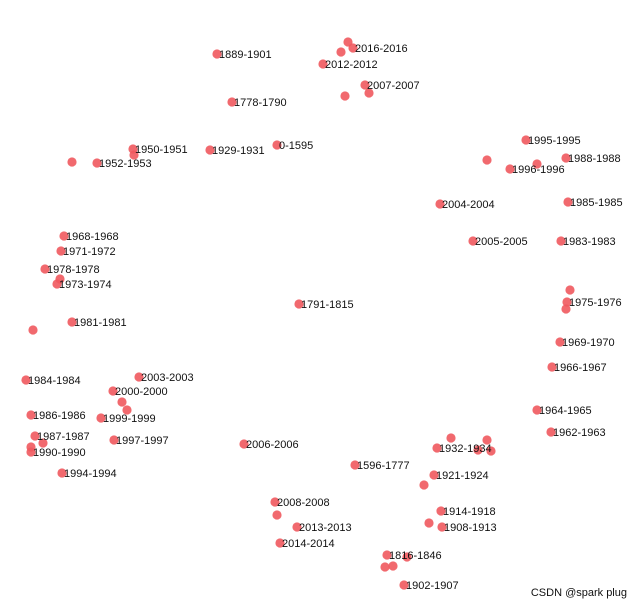 This screenshot has height=610, width=642. Describe the element at coordinates (59, 453) in the screenshot. I see `point-label: 1990-1990` at that location.